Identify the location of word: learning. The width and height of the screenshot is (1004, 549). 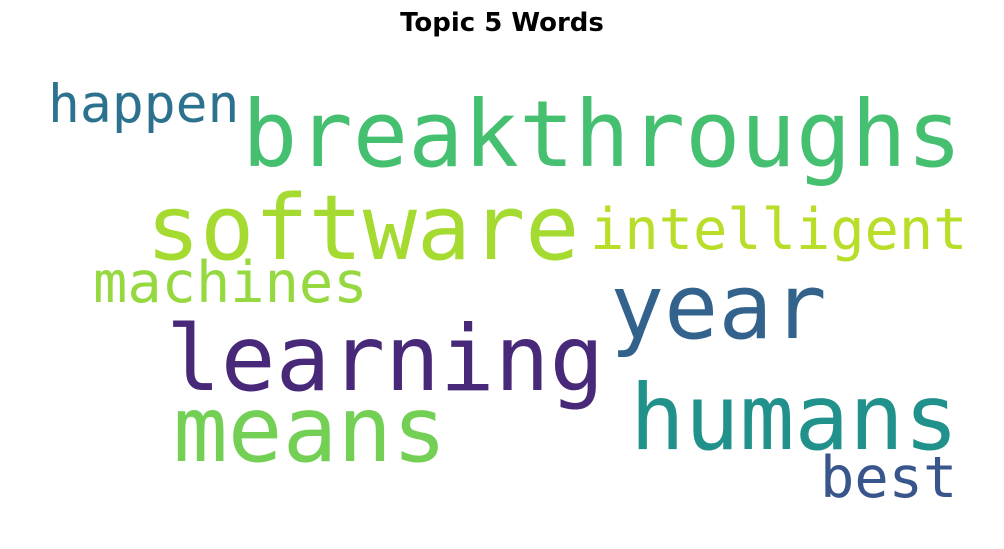
(385, 359).